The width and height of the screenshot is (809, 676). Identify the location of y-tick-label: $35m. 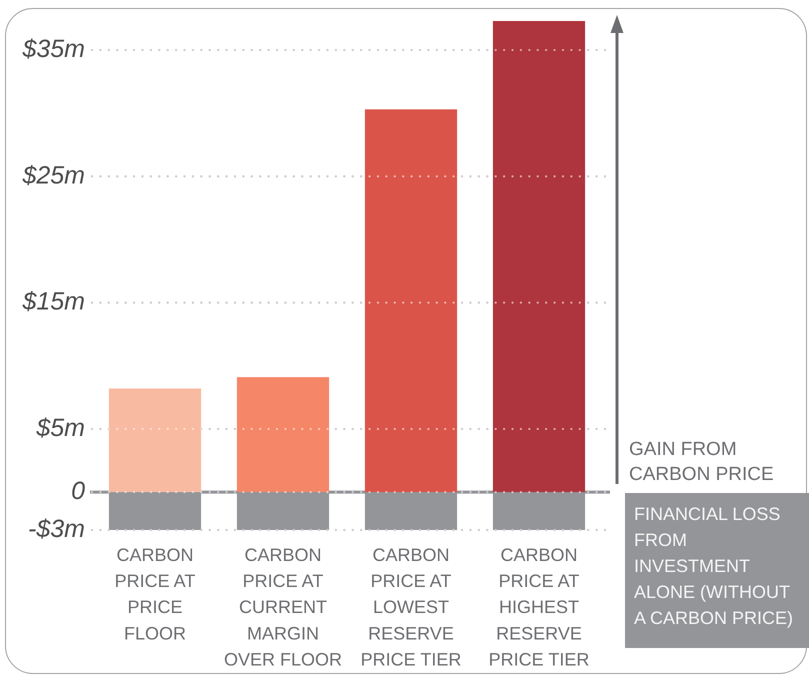
(53, 49).